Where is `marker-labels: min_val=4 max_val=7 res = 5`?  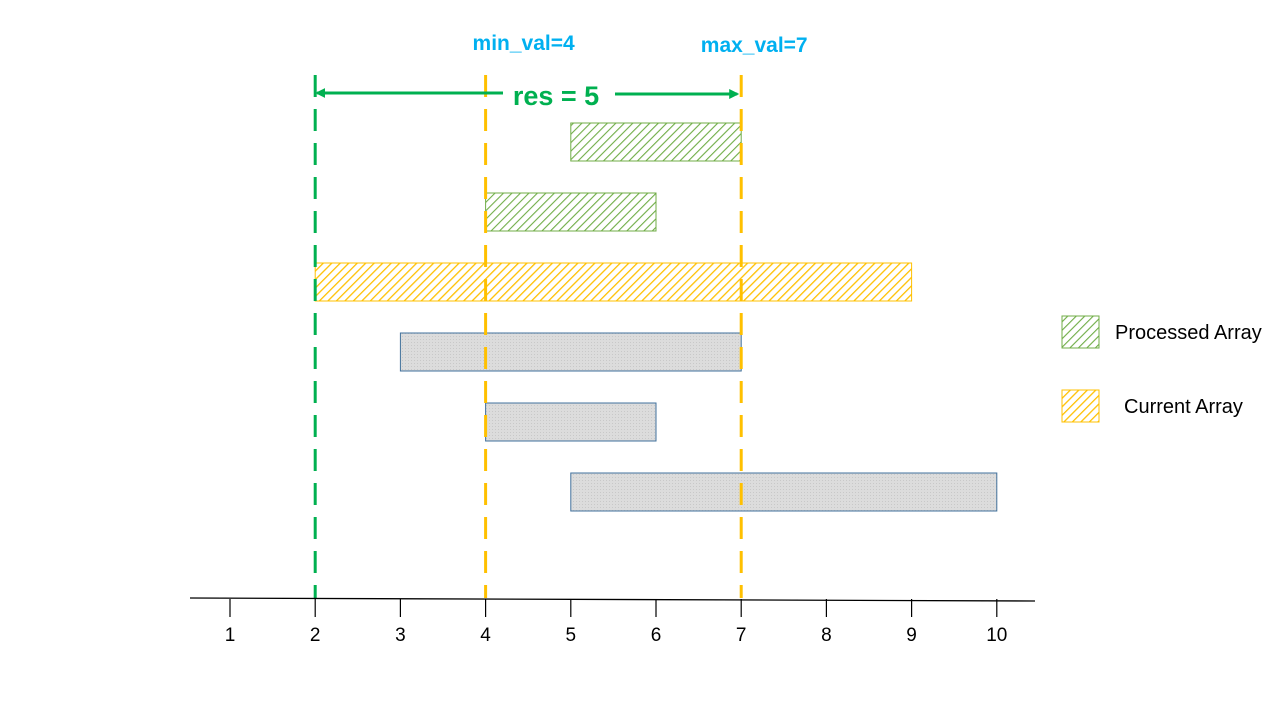 marker-labels: min_val=4 max_val=7 res = 5 is located at coordinates (561, 71).